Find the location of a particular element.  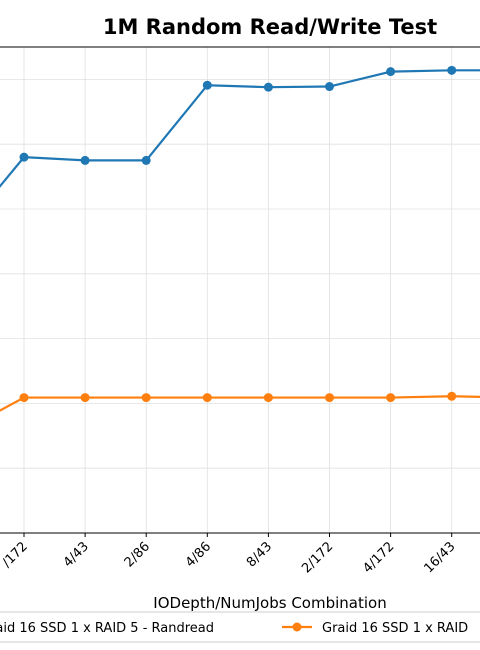

legend-label: Graid 16 SSD 1 x RAID 5 - Randread is located at coordinates (107, 628).